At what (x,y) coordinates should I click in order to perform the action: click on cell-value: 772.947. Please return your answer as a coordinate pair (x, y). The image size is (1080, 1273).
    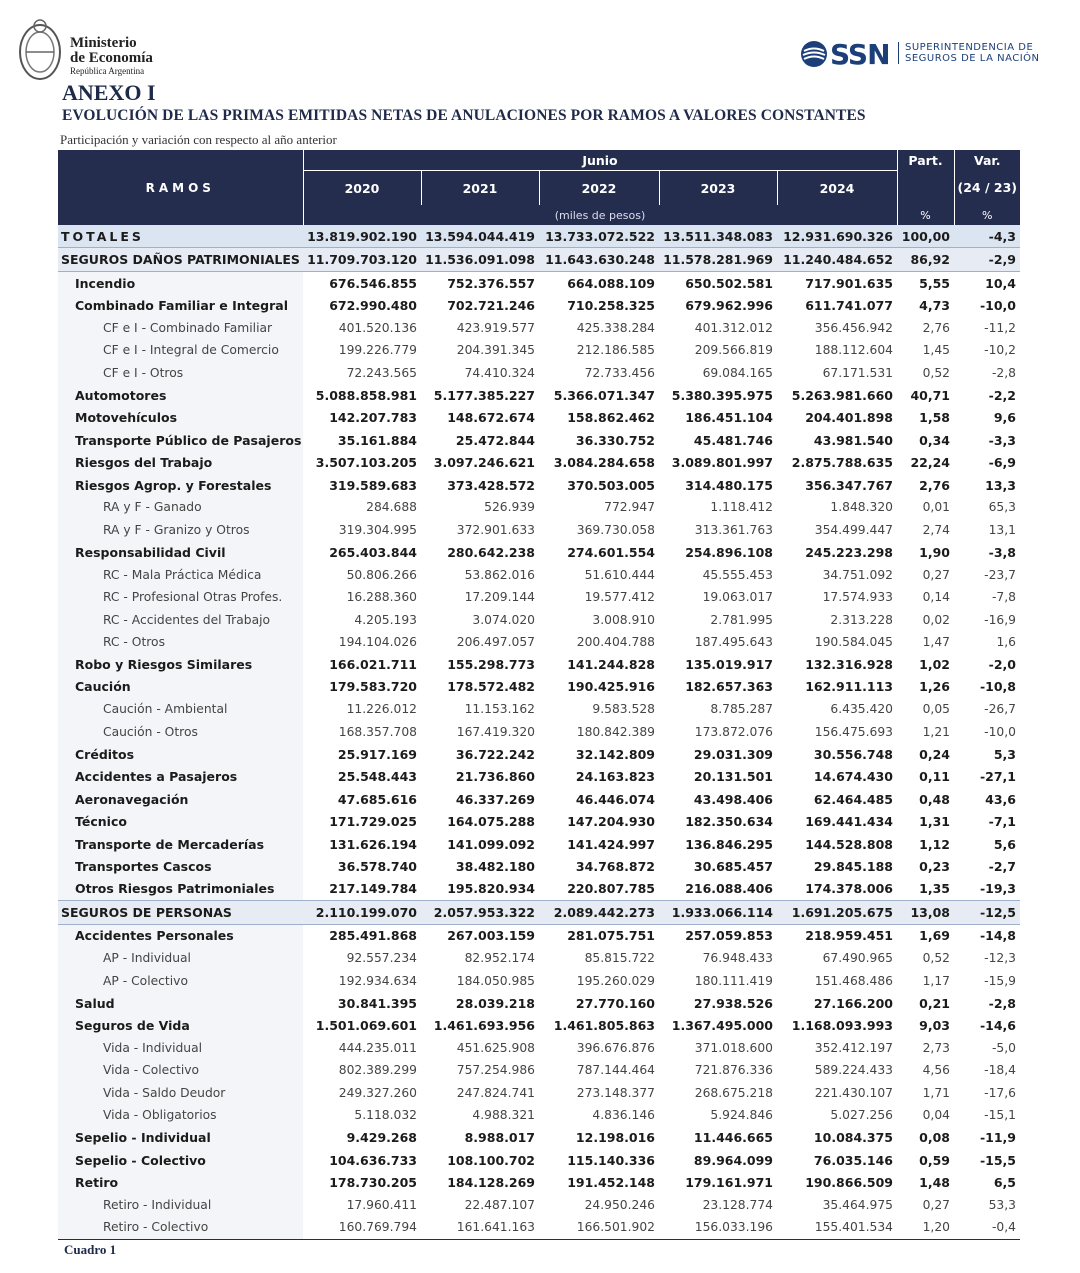
    Looking at the image, I should click on (629, 507).